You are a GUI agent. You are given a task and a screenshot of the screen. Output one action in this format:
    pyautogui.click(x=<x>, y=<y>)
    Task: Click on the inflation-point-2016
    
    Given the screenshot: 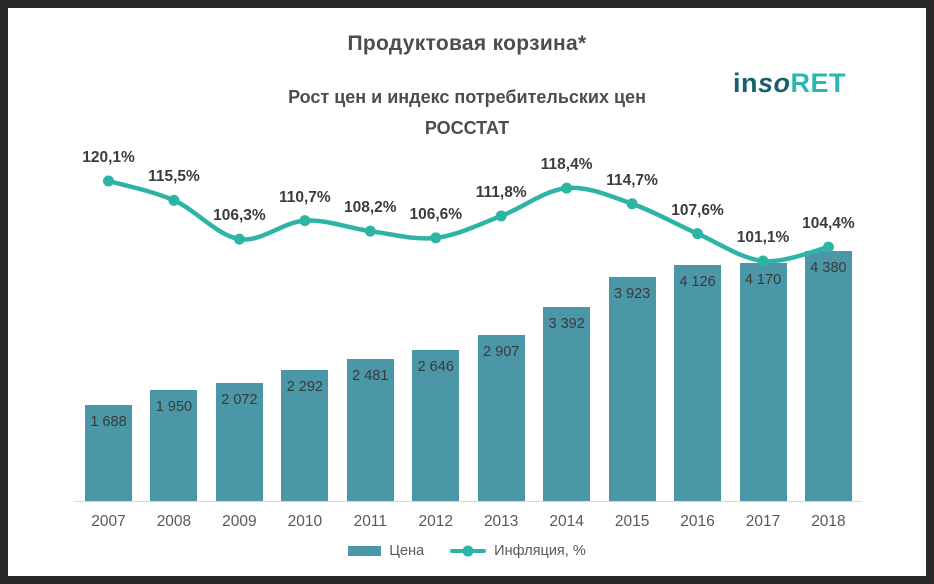 What is the action you would take?
    pyautogui.click(x=698, y=234)
    